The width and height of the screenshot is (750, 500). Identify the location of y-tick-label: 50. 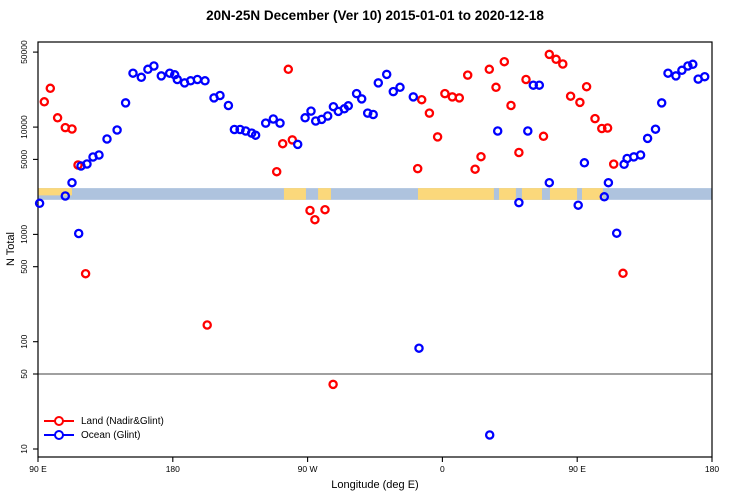
(24, 374).